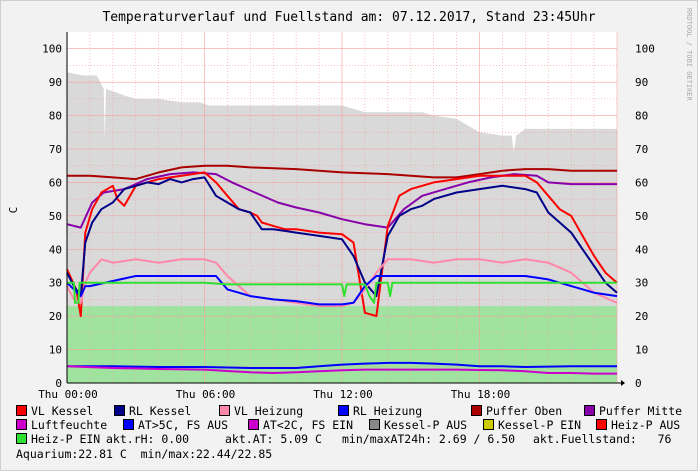  I want to click on legend-item: RL Heizung, so click(380, 411).